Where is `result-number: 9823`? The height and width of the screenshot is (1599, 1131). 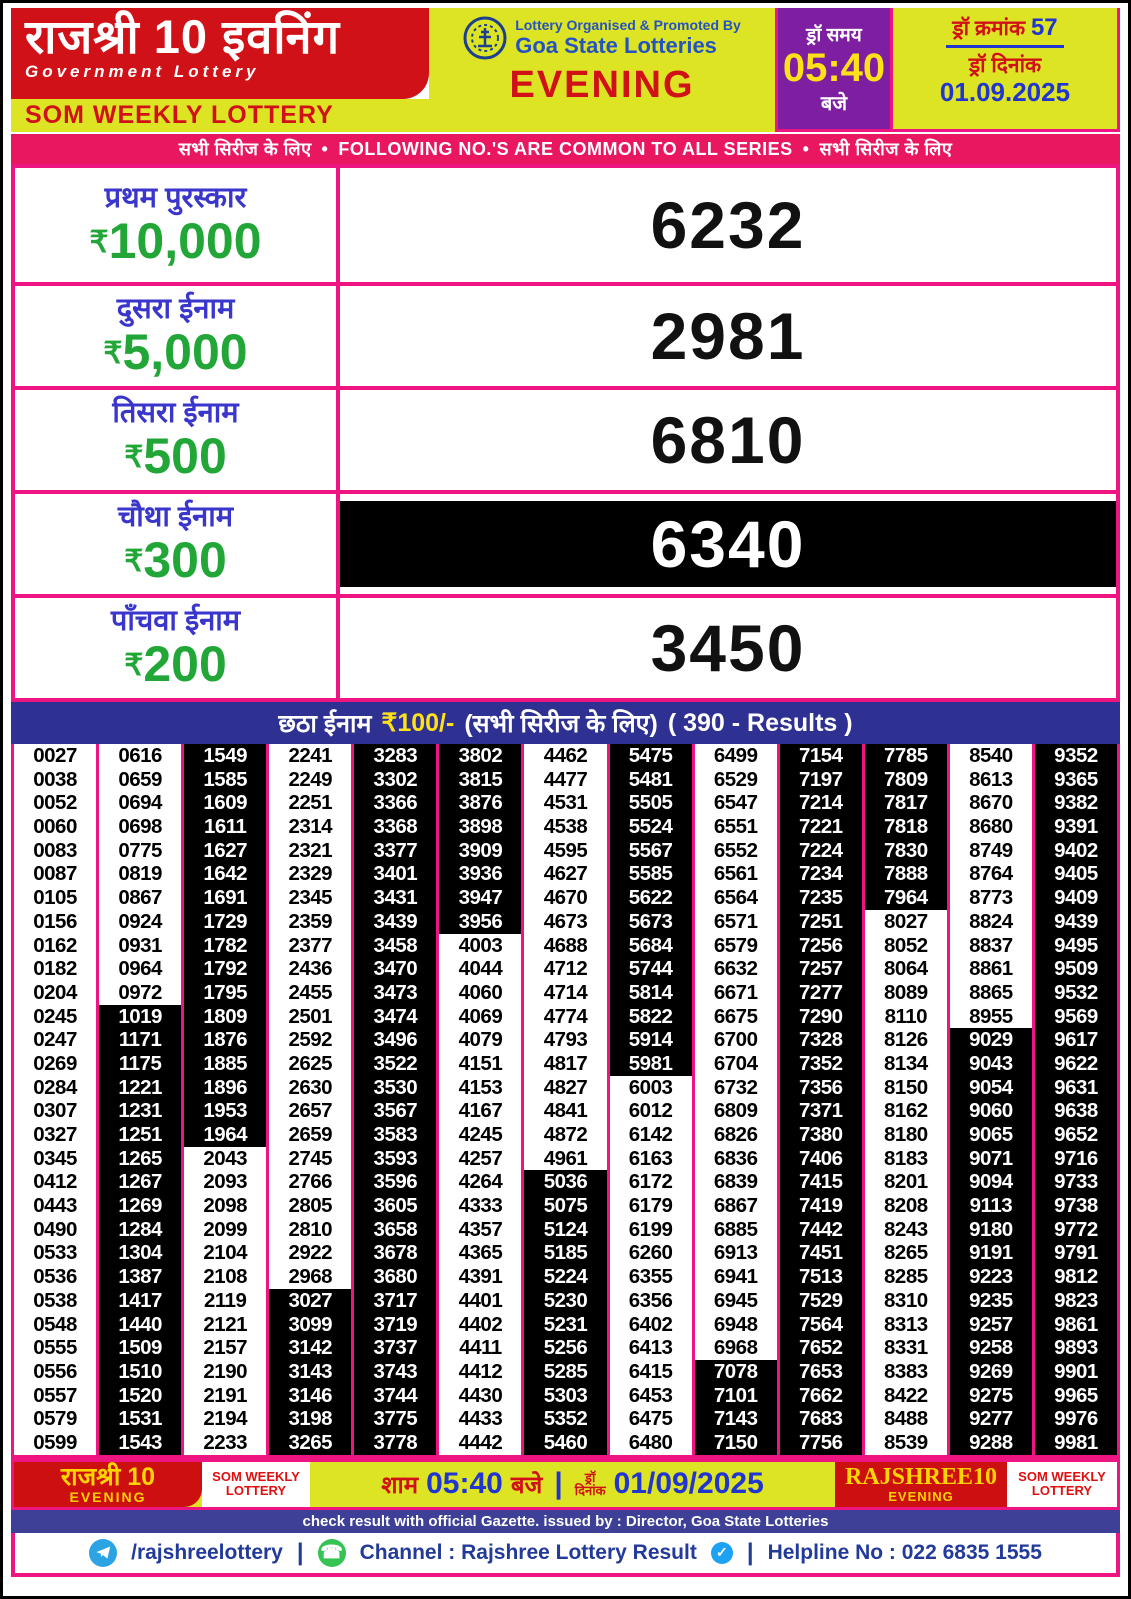 result-number: 9823 is located at coordinates (1076, 1300).